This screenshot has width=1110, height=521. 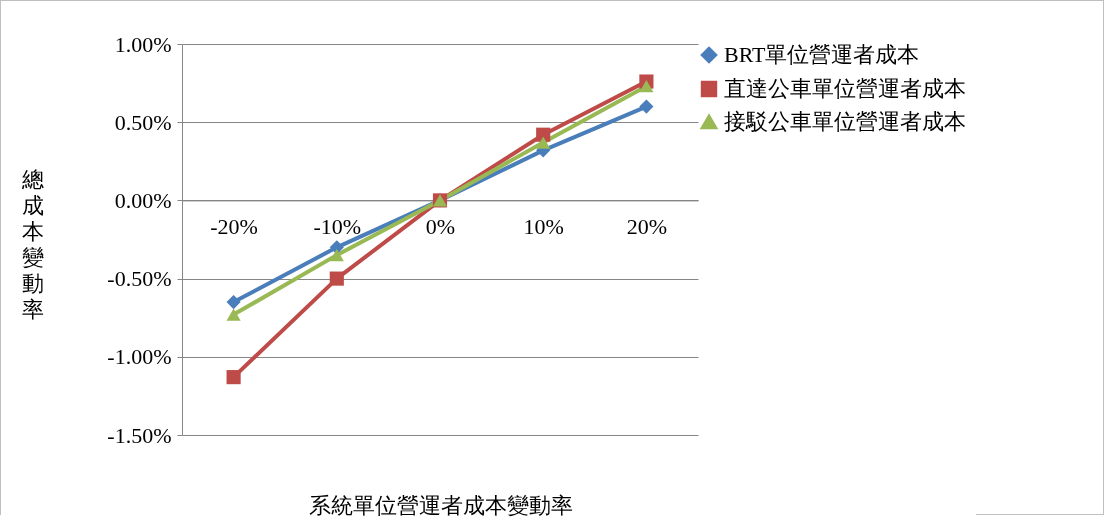 What do you see at coordinates (543, 226) in the screenshot?
I see `x-tick-label: 10%` at bounding box center [543, 226].